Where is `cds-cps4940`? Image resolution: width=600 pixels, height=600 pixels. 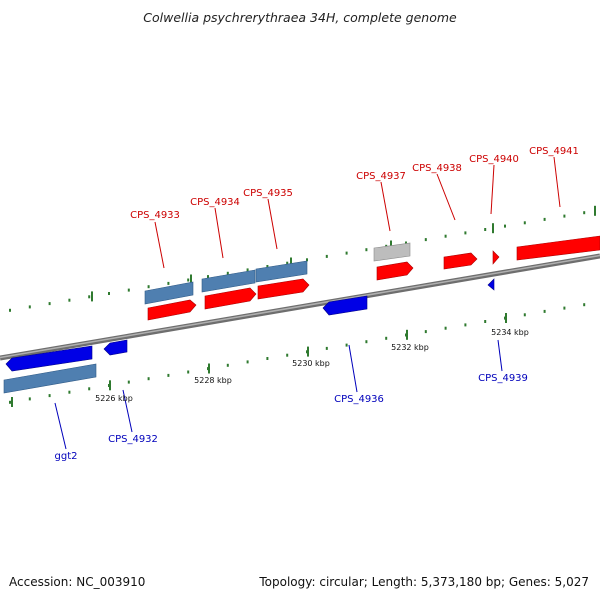
cds-cps4940 is located at coordinates (496, 257).